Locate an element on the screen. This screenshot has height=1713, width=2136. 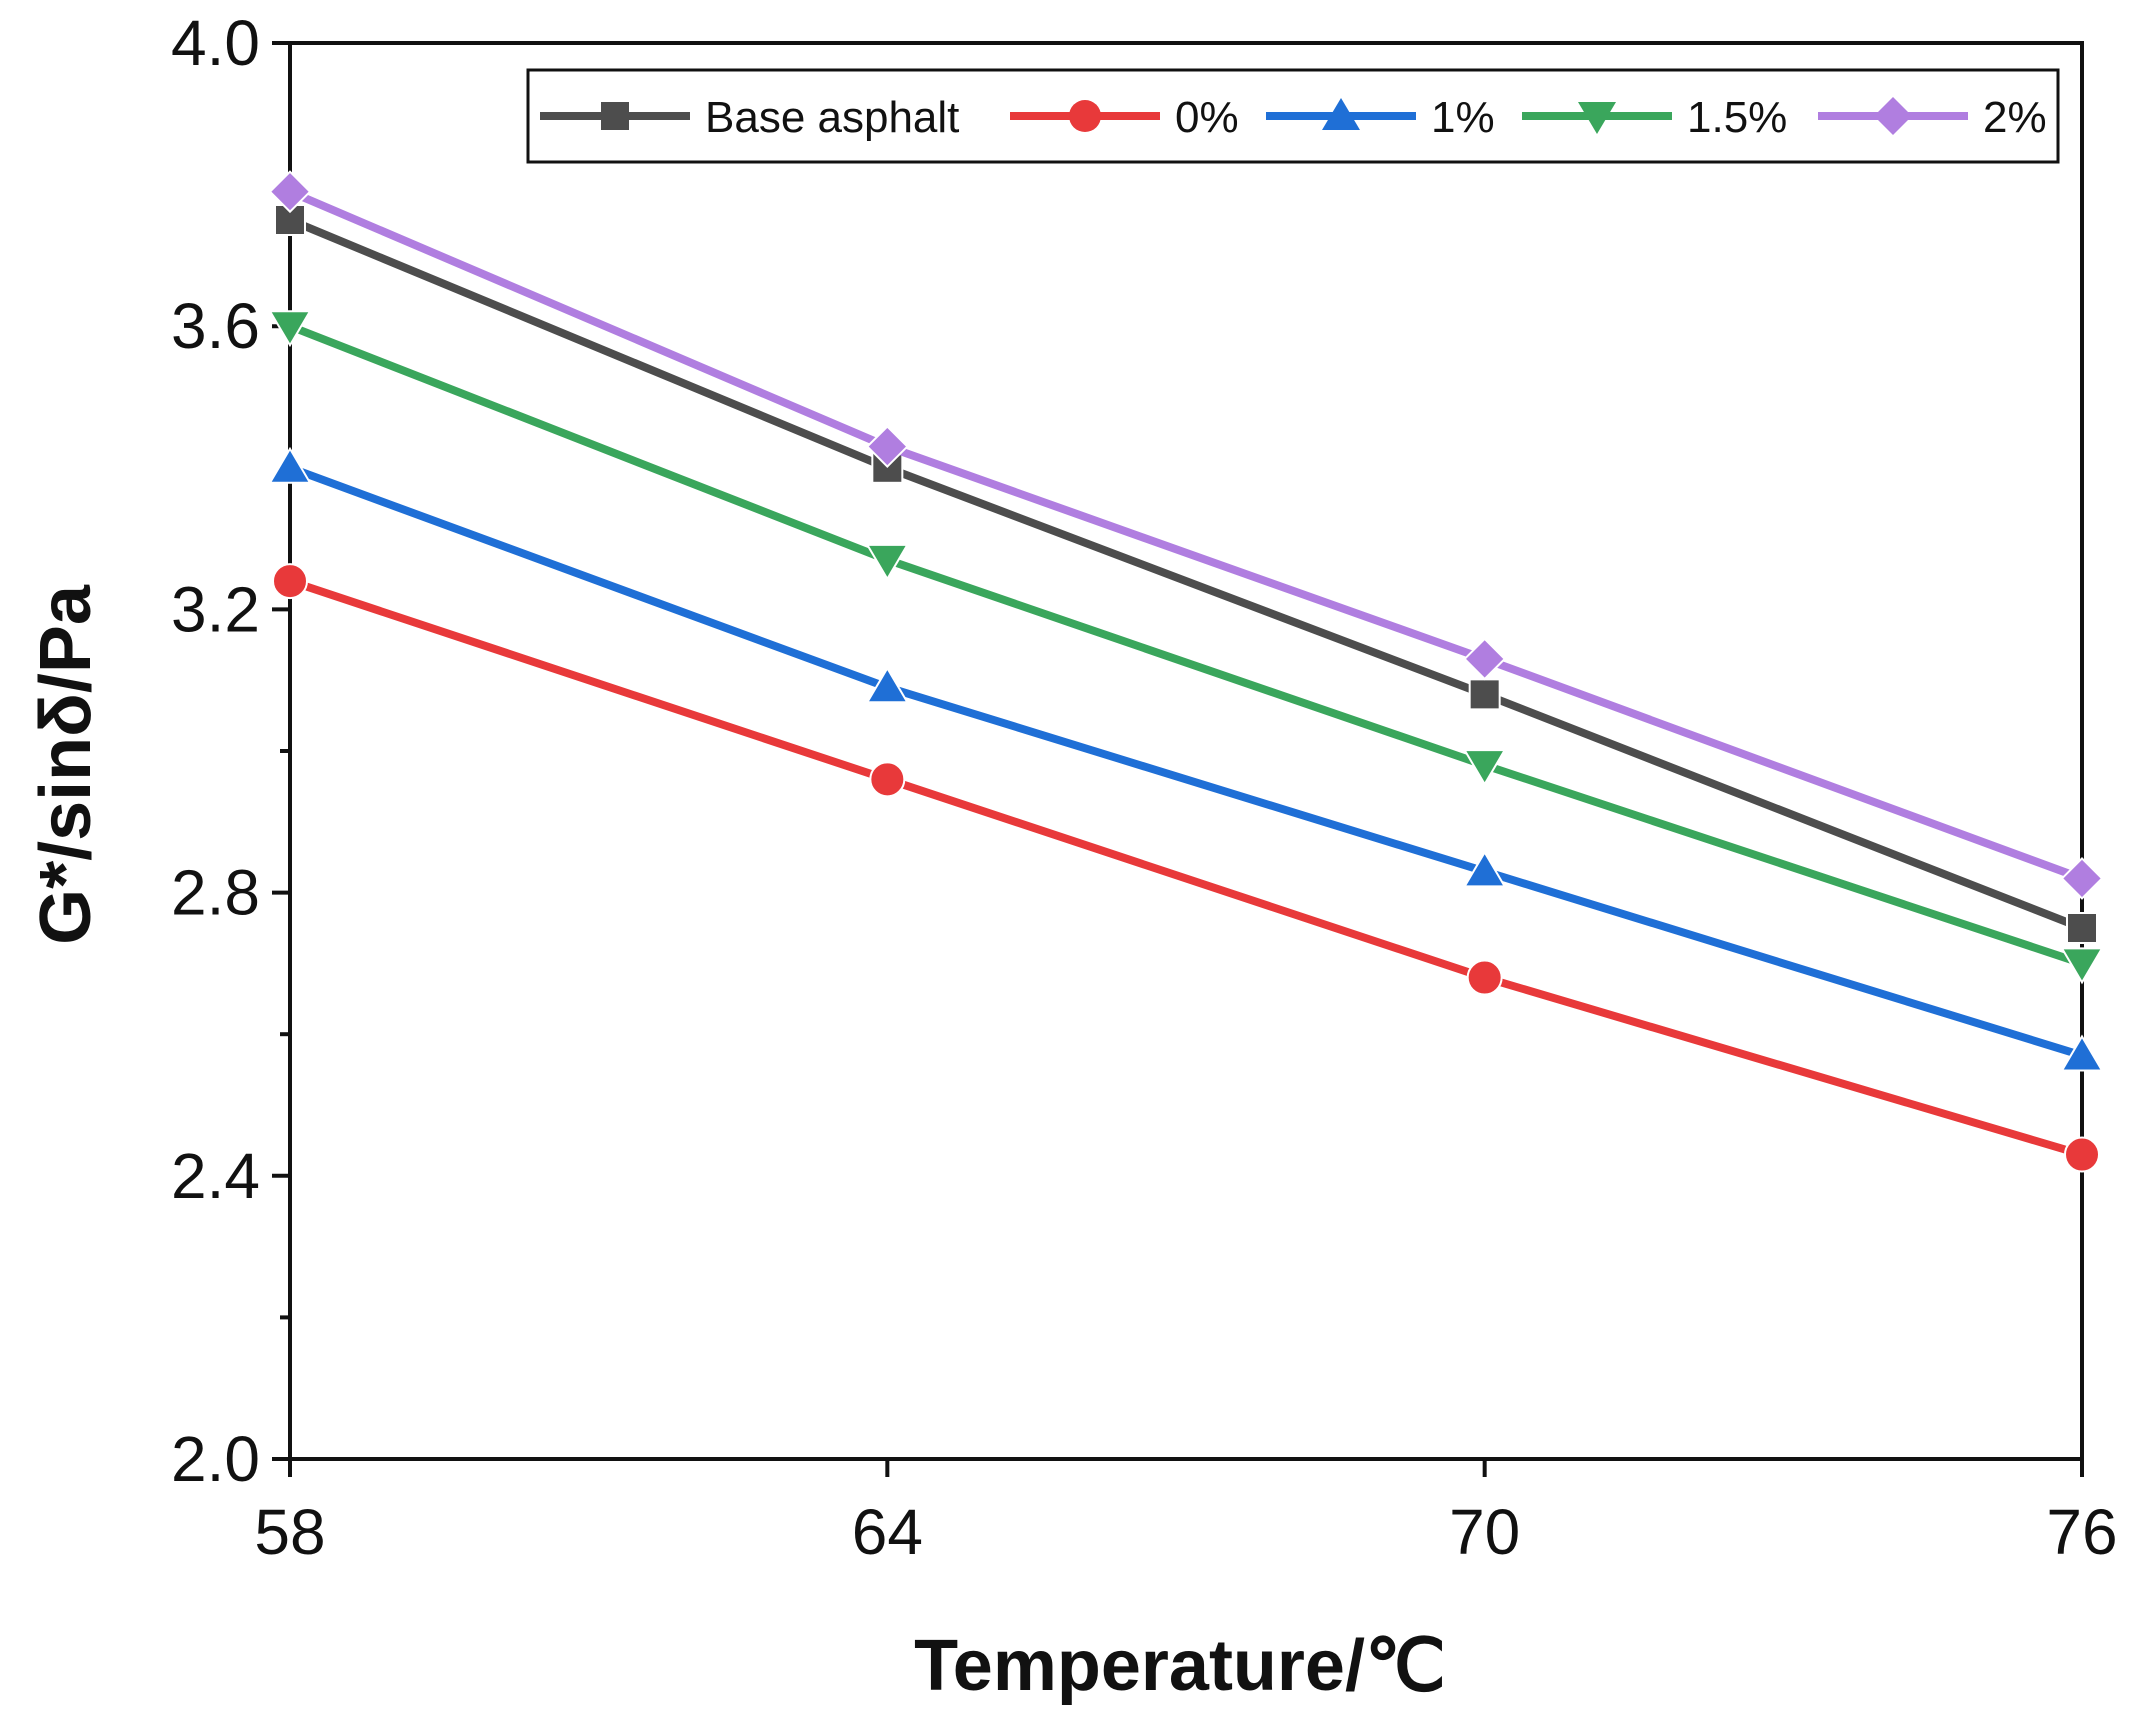
x-tick-label: 64 is located at coordinates (887, 1532).